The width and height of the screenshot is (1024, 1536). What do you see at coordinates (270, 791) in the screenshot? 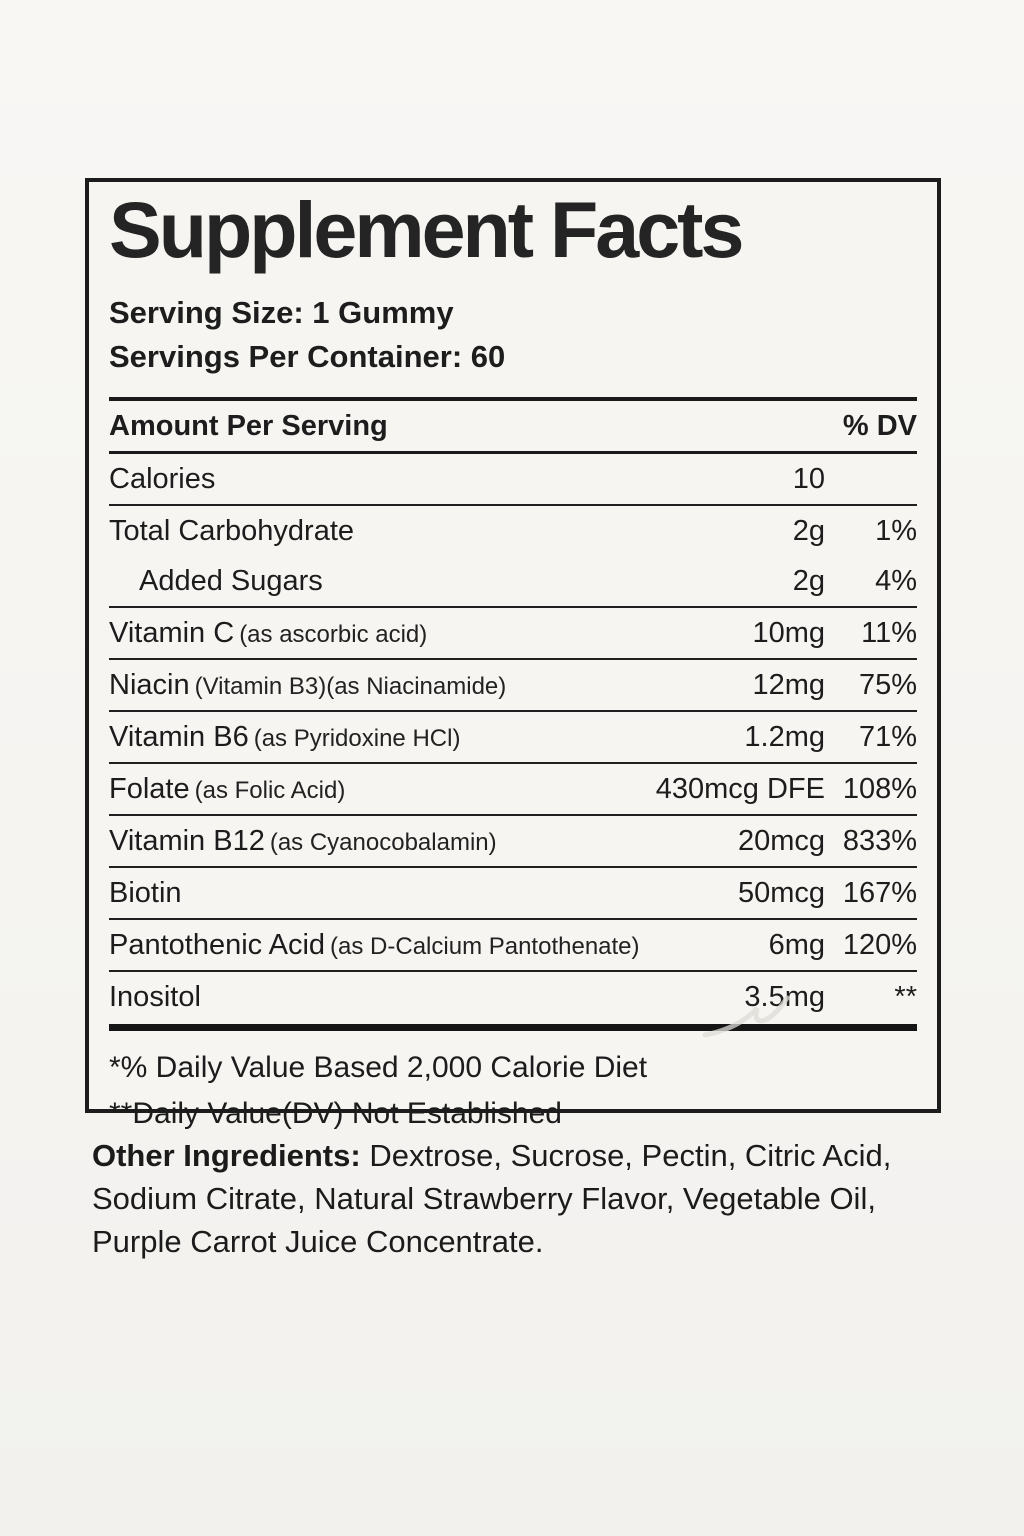
I see `nutrient-source: (as Folic Acid)` at bounding box center [270, 791].